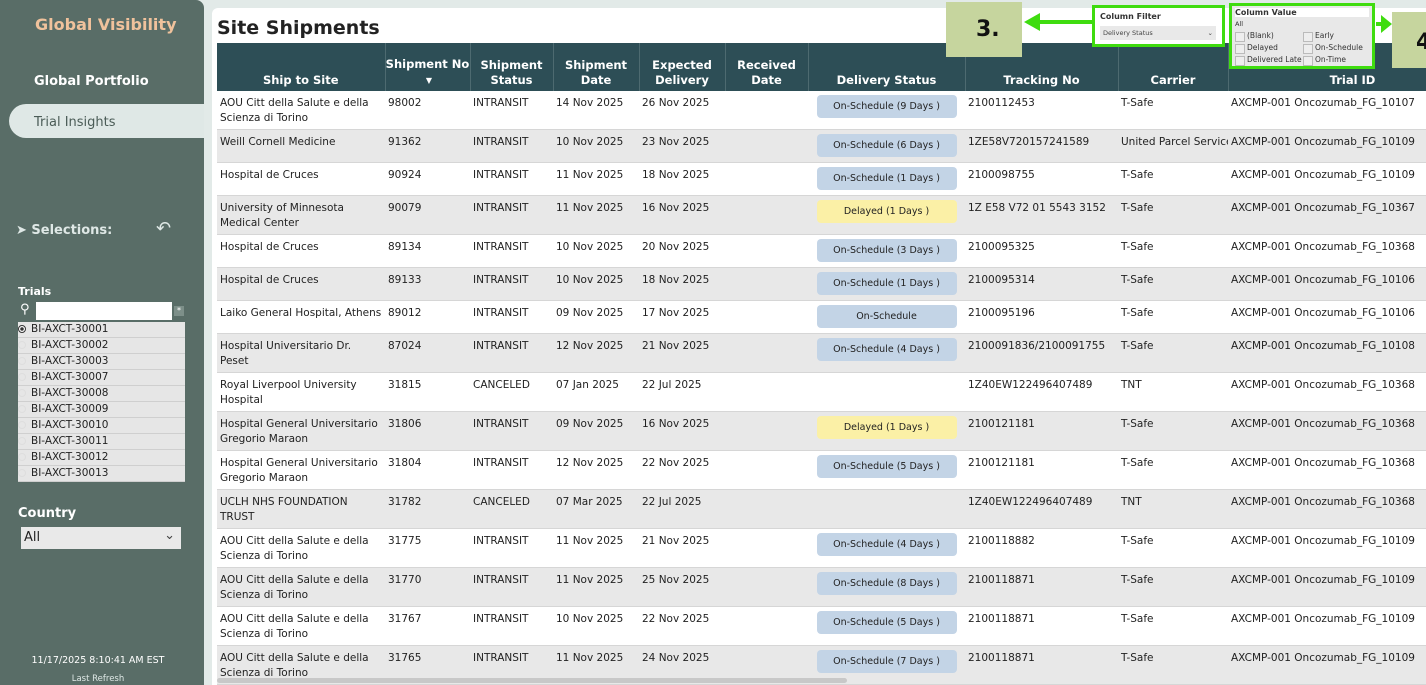  What do you see at coordinates (766, 72) in the screenshot?
I see `column-header-label: Received Date` at bounding box center [766, 72].